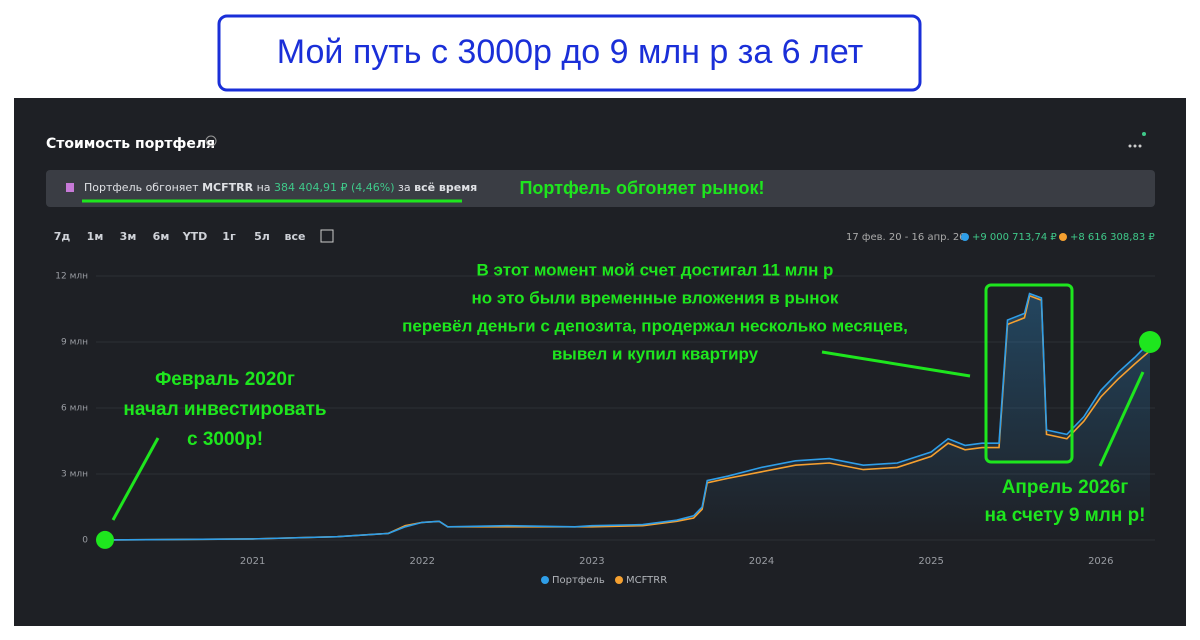 This screenshot has height=640, width=1200. What do you see at coordinates (195, 236) in the screenshot?
I see `period-button: YTD` at bounding box center [195, 236].